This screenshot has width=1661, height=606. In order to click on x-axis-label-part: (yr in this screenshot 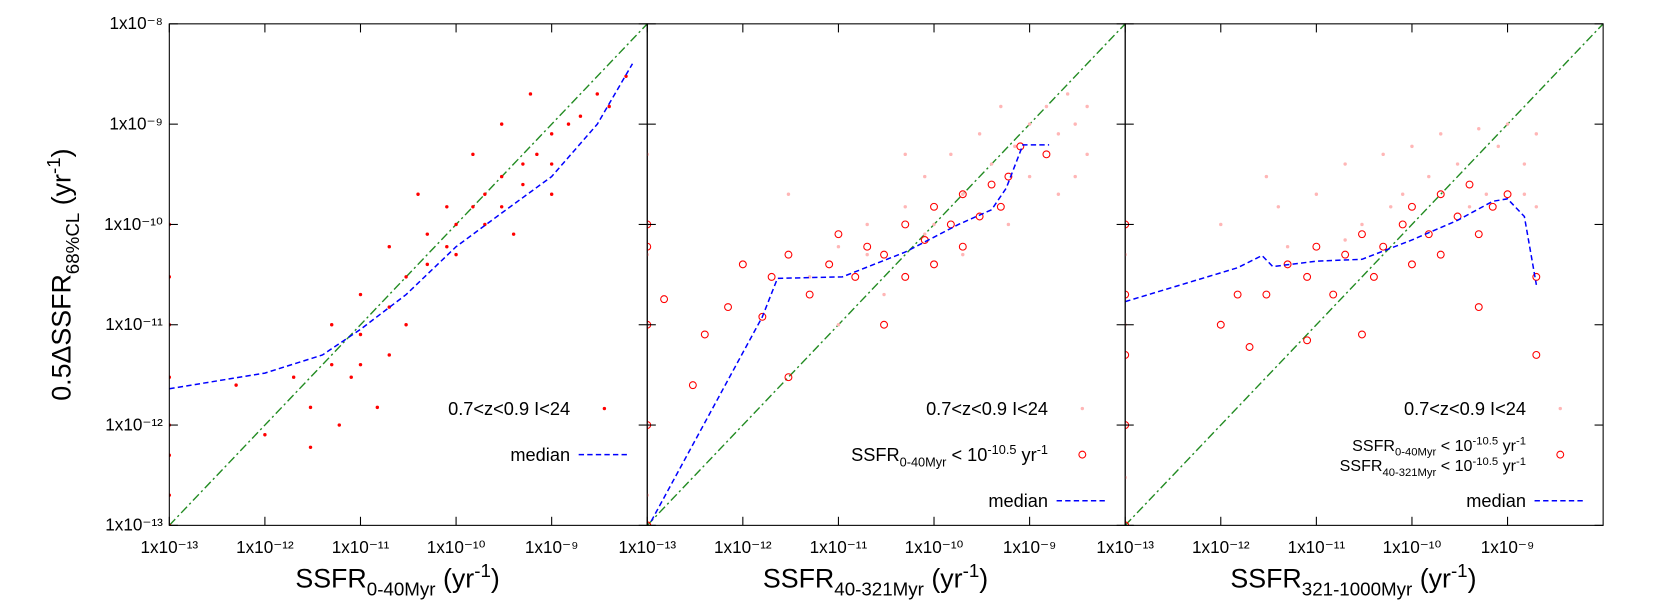, I will do `click(943, 579)`.